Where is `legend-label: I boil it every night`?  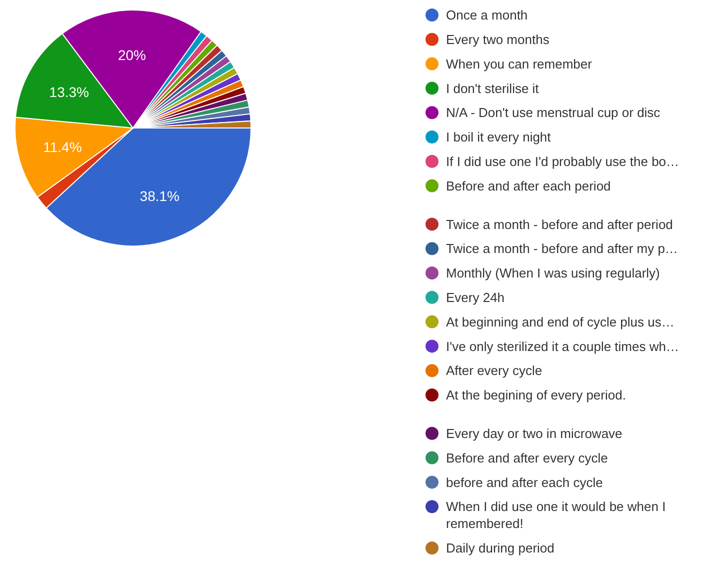
legend-label: I boil it every night is located at coordinates (499, 137).